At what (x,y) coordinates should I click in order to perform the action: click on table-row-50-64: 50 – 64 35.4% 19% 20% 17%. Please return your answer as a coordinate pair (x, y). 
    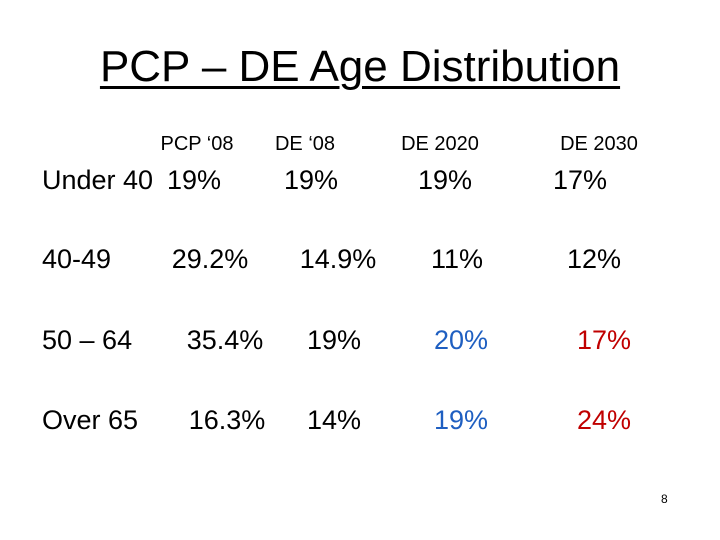
    Looking at the image, I should click on (360, 345).